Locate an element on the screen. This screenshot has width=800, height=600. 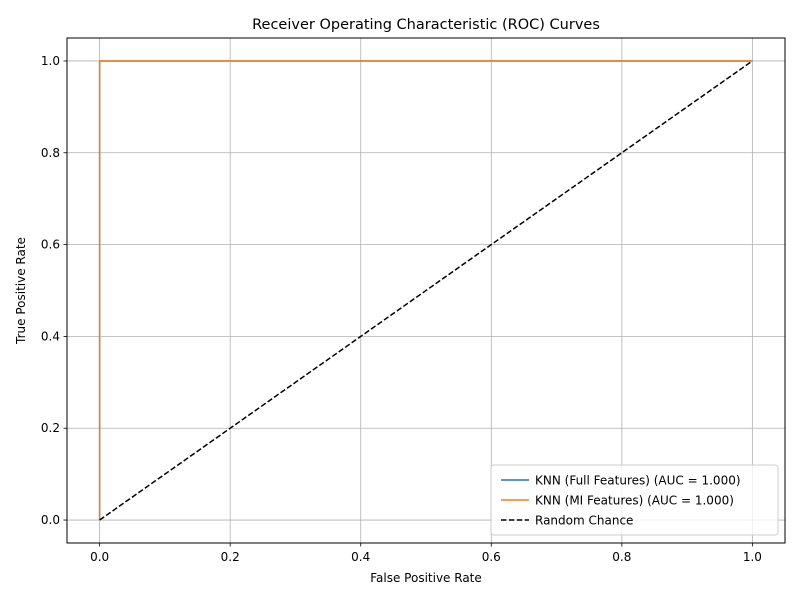
y-tick-label: 0.6 is located at coordinates (50, 245).